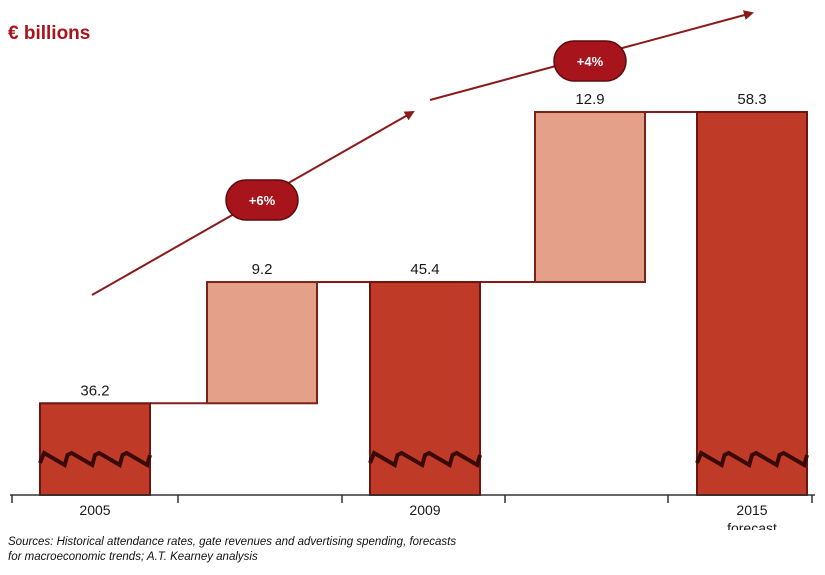  What do you see at coordinates (751, 510) in the screenshot?
I see `x-label-5: 2015` at bounding box center [751, 510].